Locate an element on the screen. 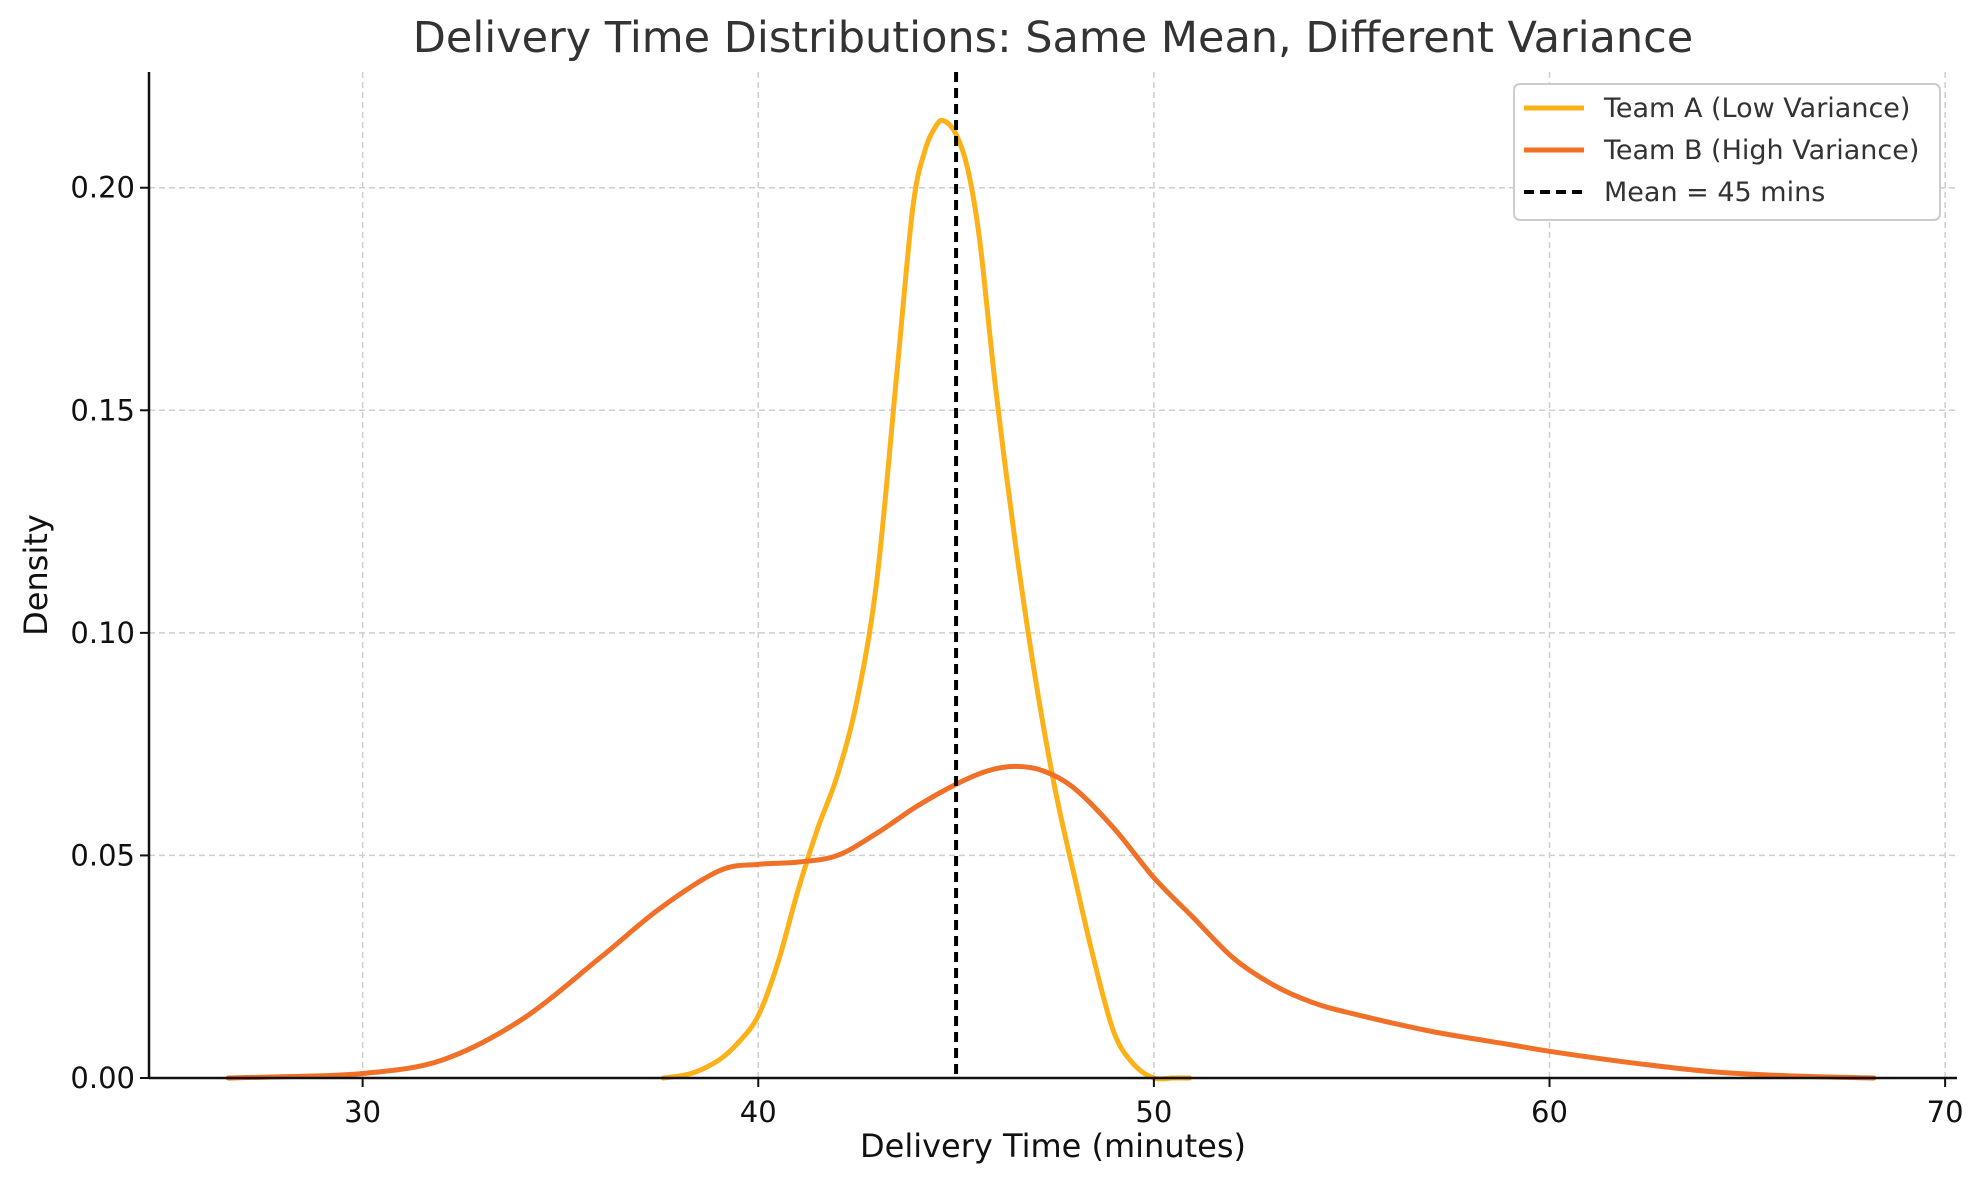 The image size is (1978, 1184). y-tick-label: 0.00 is located at coordinates (102, 1078).